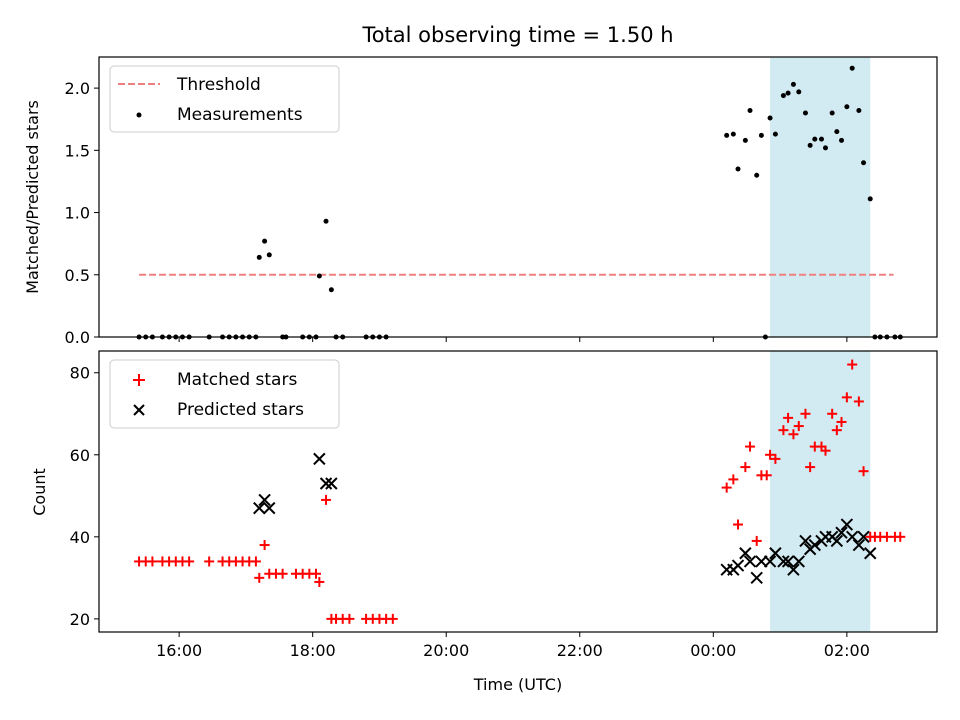  Describe the element at coordinates (240, 115) in the screenshot. I see `legend-measurements-label: Measurements` at that location.